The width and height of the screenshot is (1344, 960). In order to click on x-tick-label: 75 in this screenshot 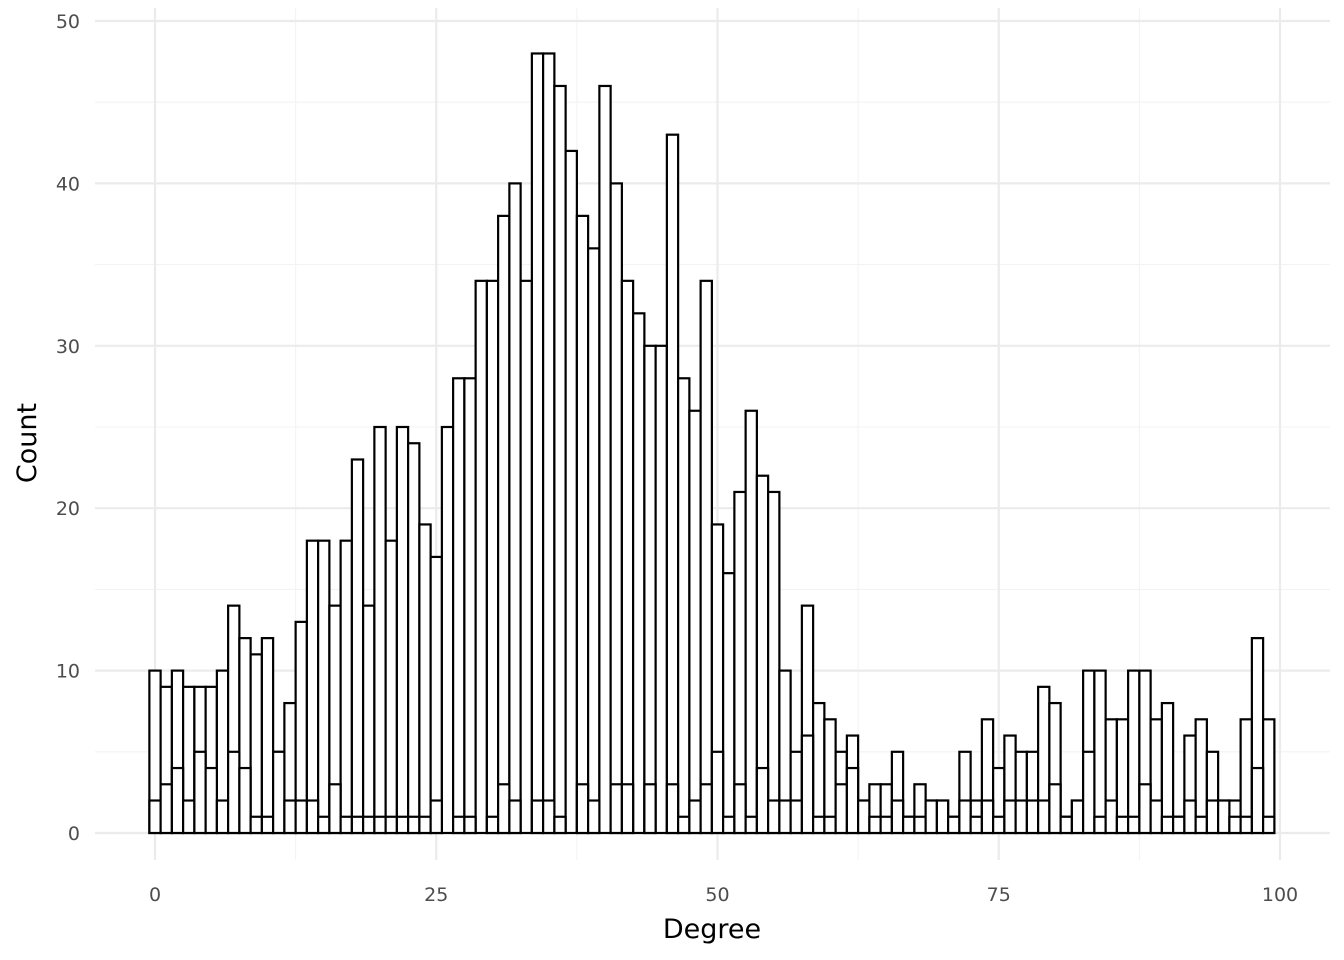, I will do `click(999, 895)`.